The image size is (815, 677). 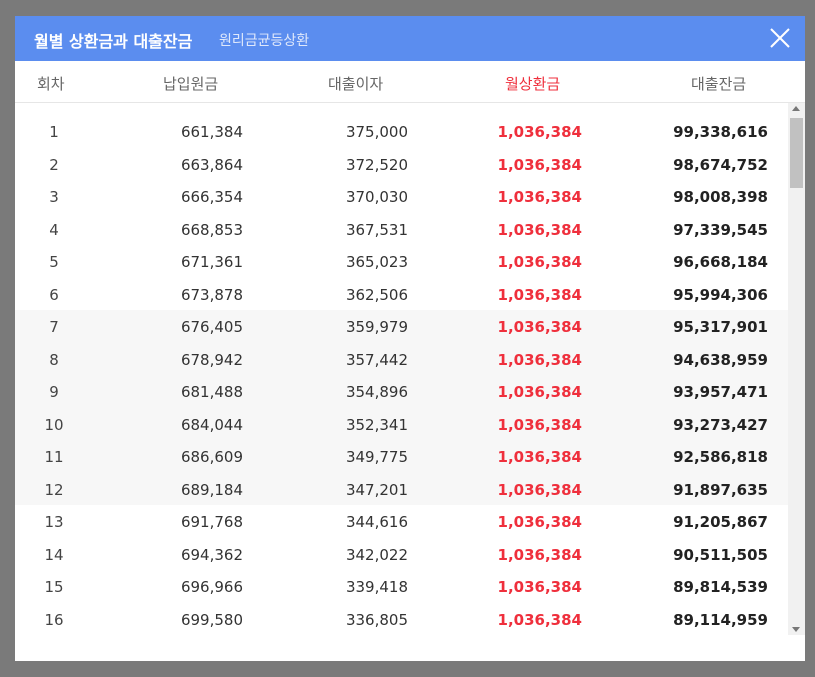 What do you see at coordinates (113, 41) in the screenshot?
I see `modal-title: 월별 상환금과 대출잔금` at bounding box center [113, 41].